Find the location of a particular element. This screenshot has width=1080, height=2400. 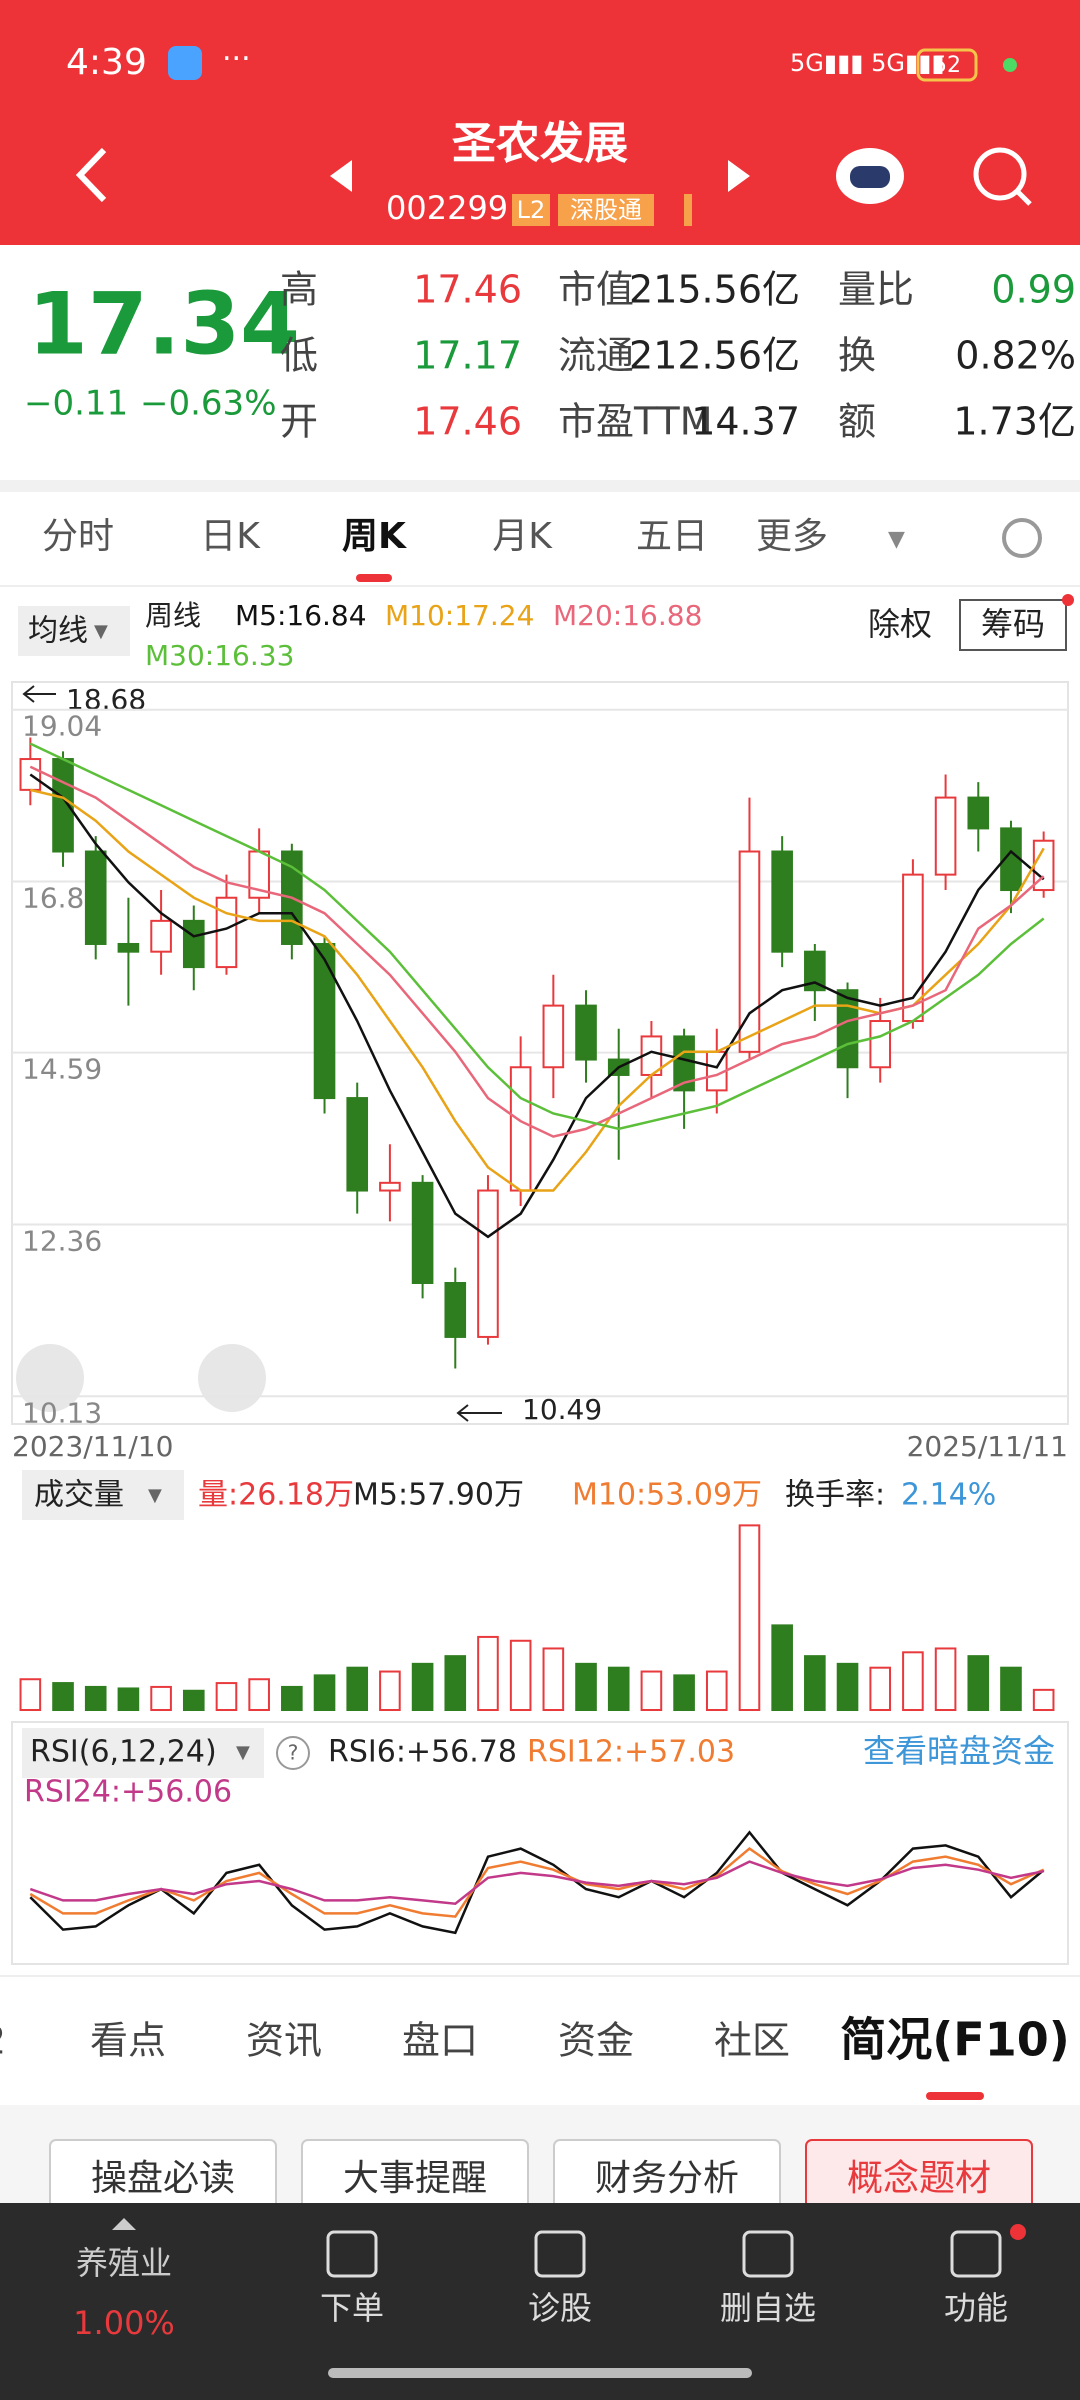

info-tab: 看点 is located at coordinates (128, 2041).